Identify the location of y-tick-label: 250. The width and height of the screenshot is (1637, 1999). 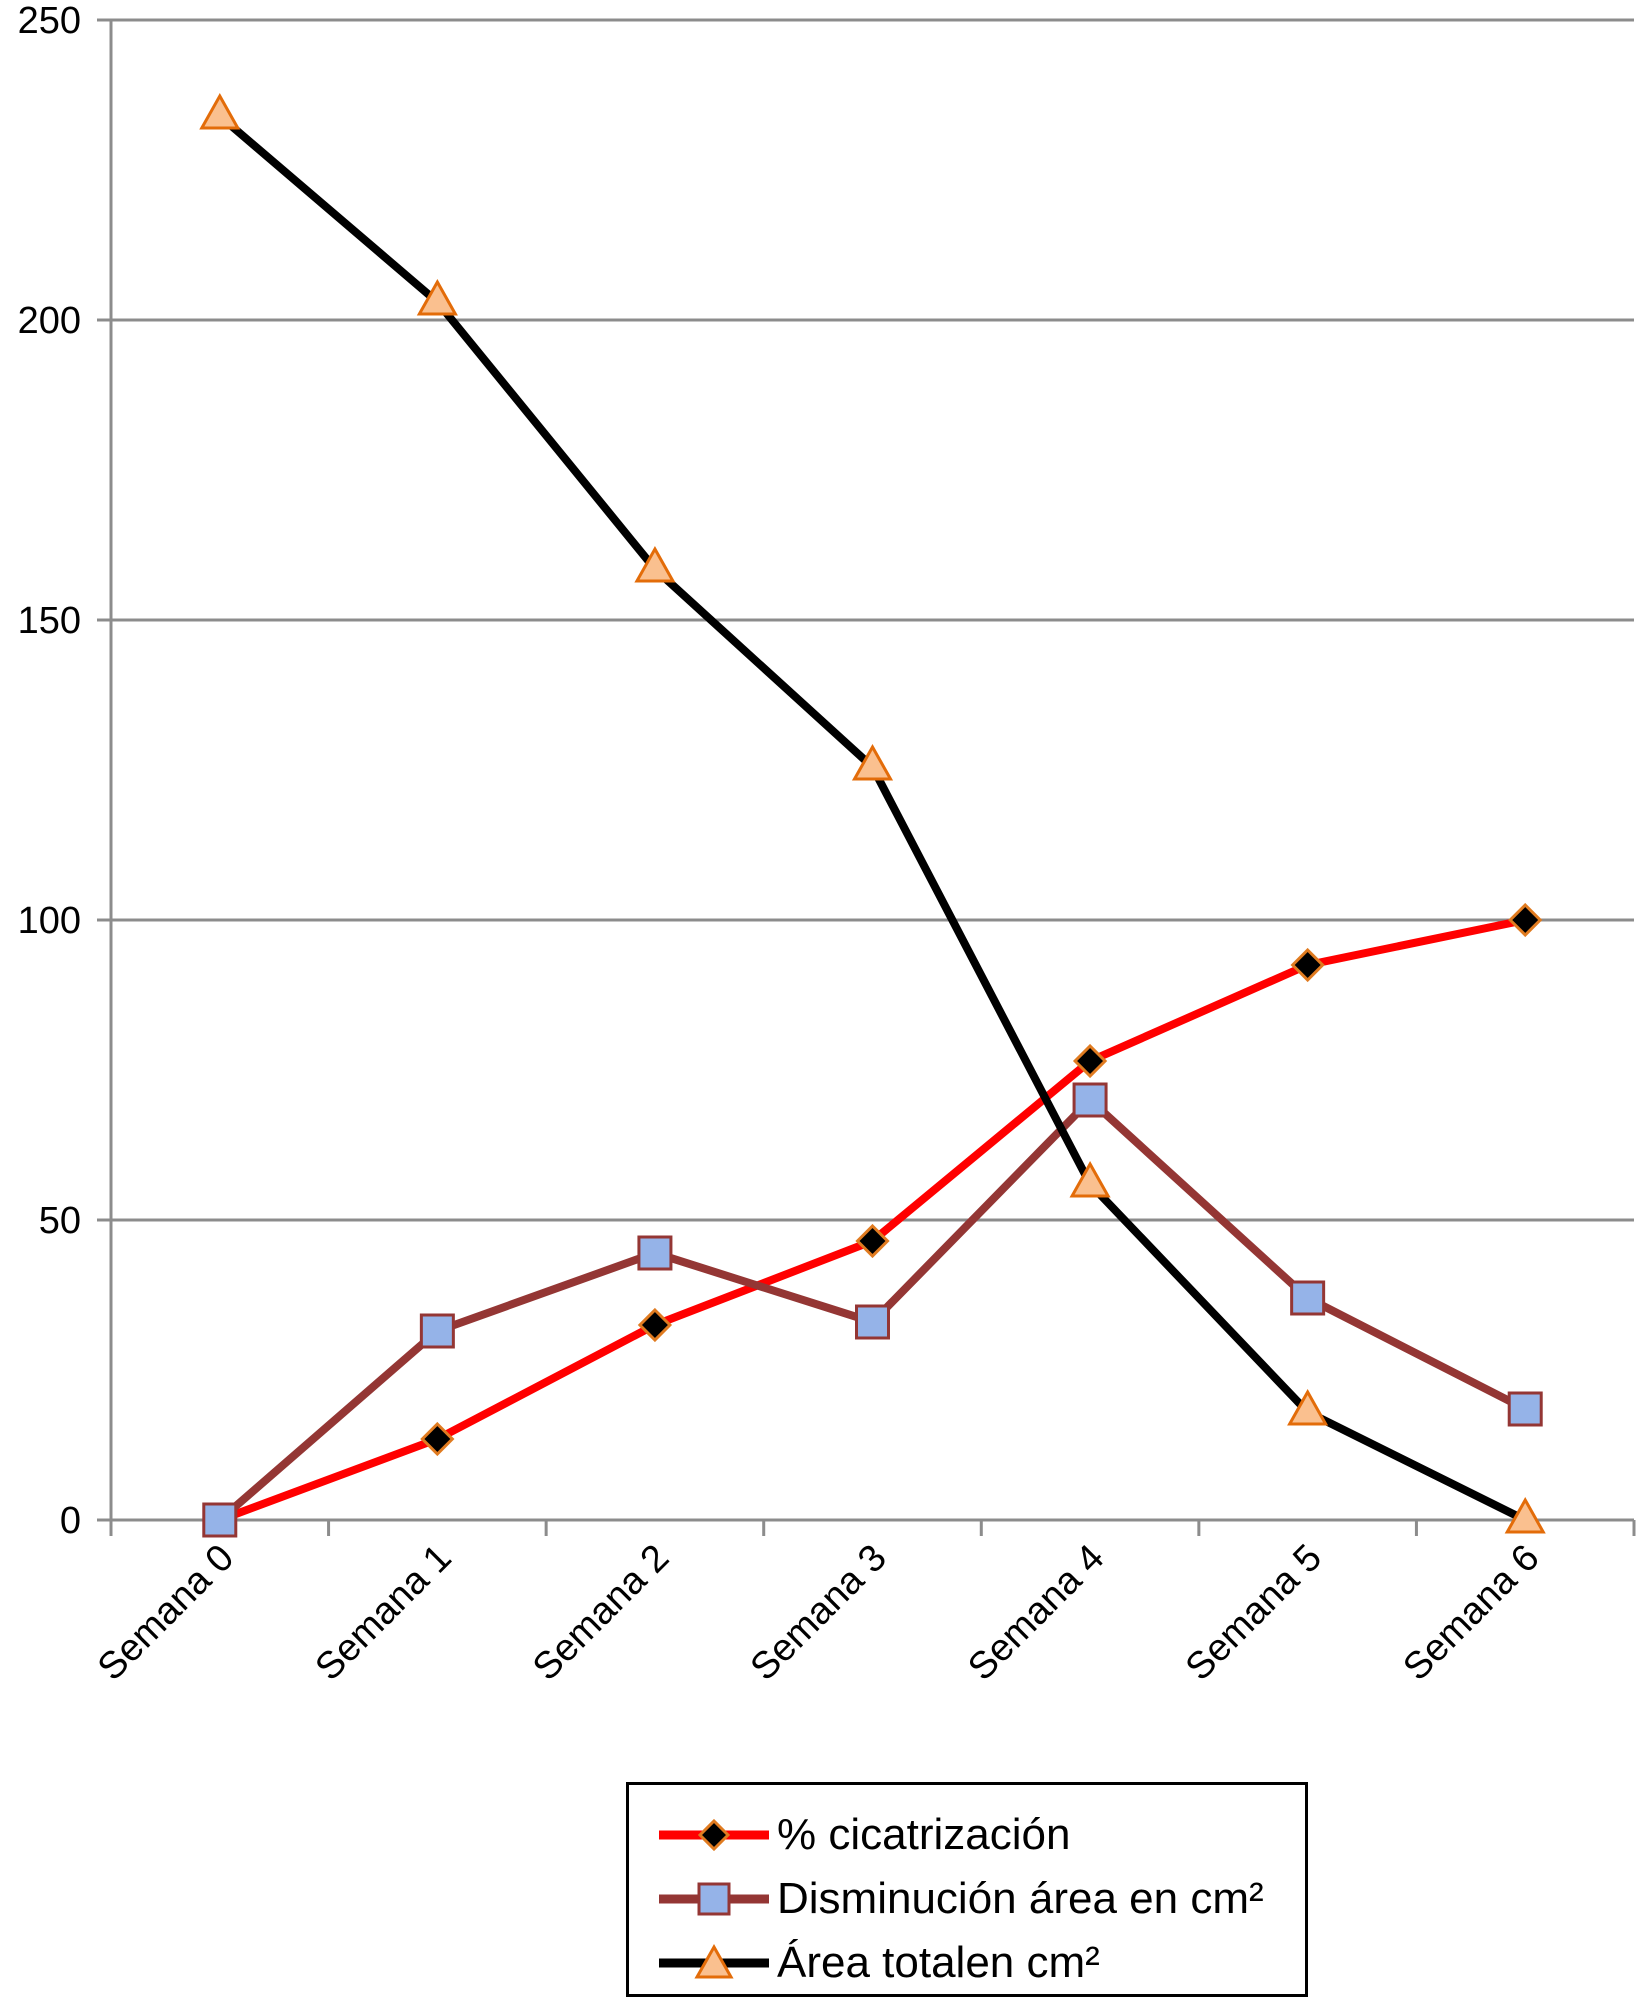
(49, 21).